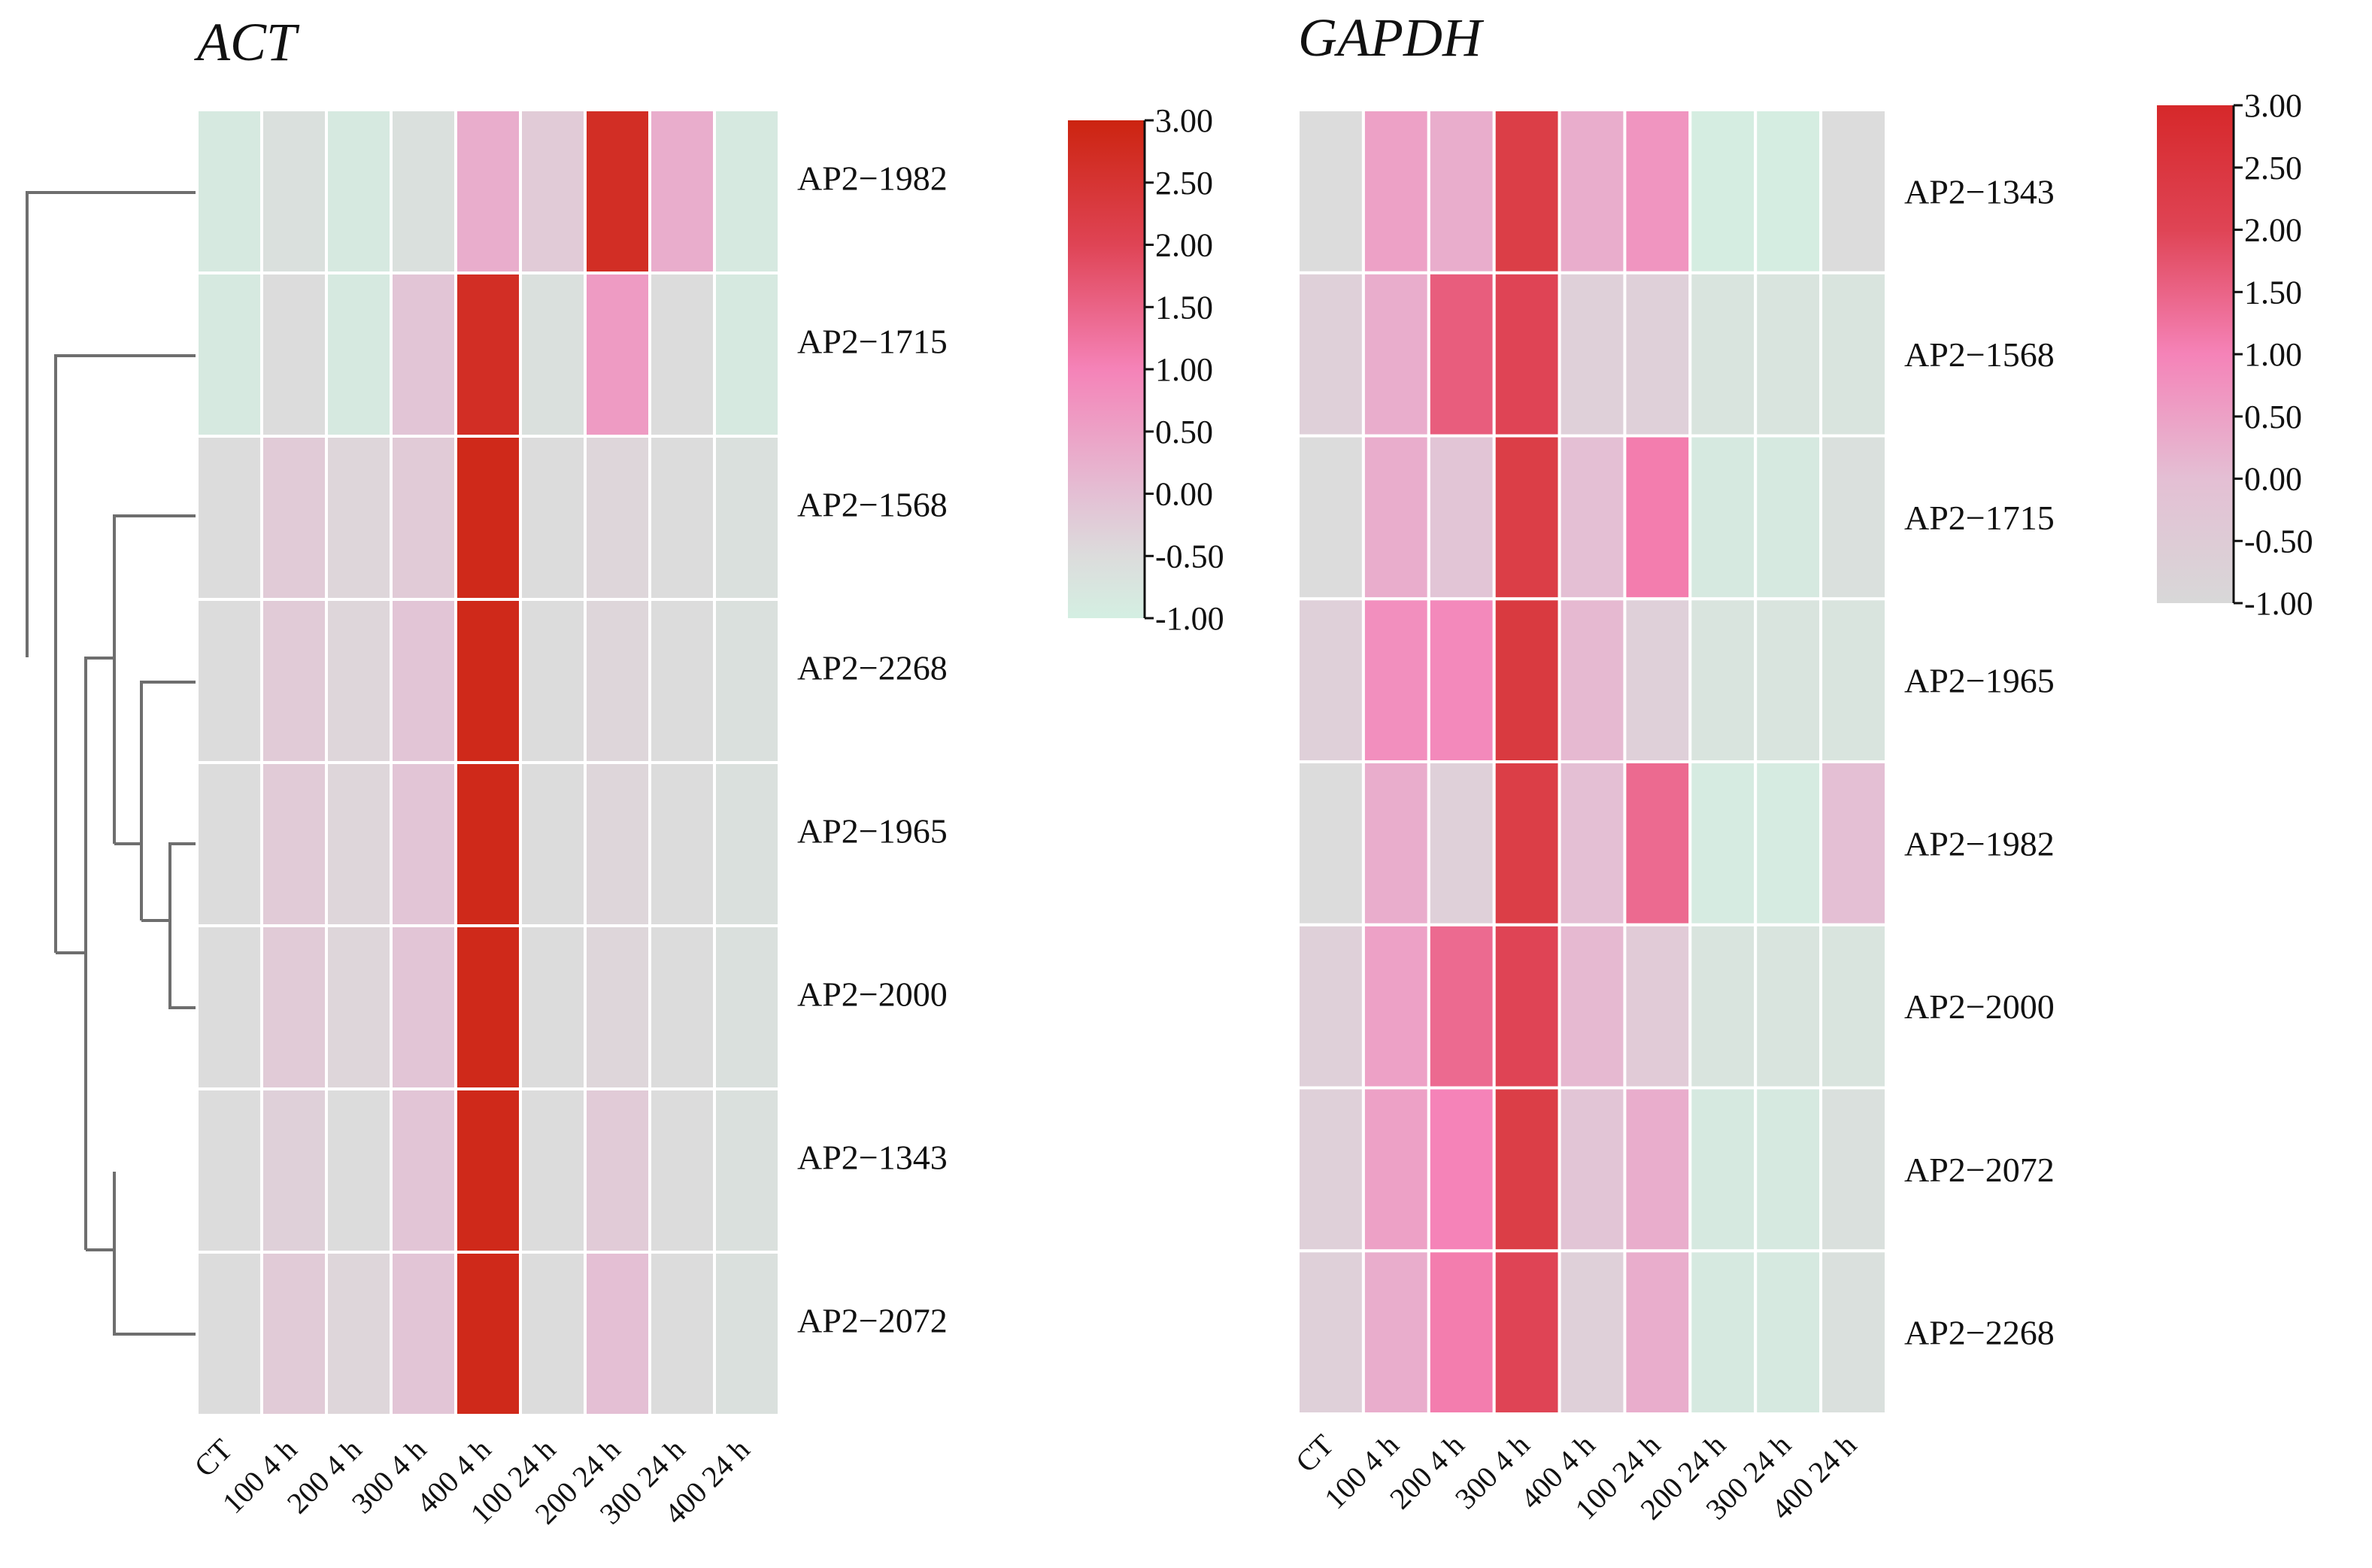  I want to click on row-label: AP2−1568, so click(873, 505).